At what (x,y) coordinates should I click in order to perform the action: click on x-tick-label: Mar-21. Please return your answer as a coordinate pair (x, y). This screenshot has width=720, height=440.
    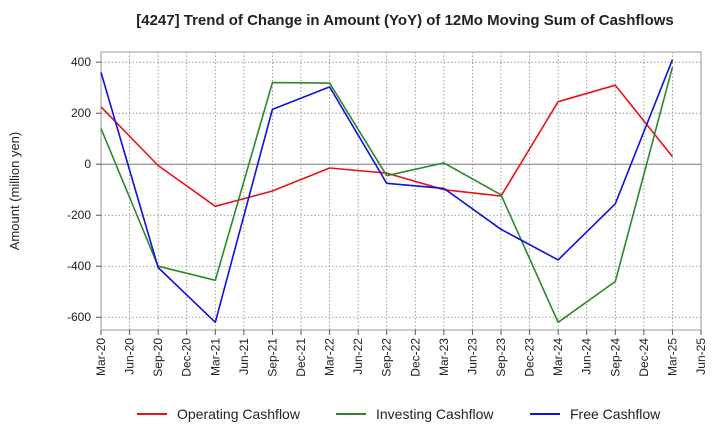
    Looking at the image, I should click on (215, 357).